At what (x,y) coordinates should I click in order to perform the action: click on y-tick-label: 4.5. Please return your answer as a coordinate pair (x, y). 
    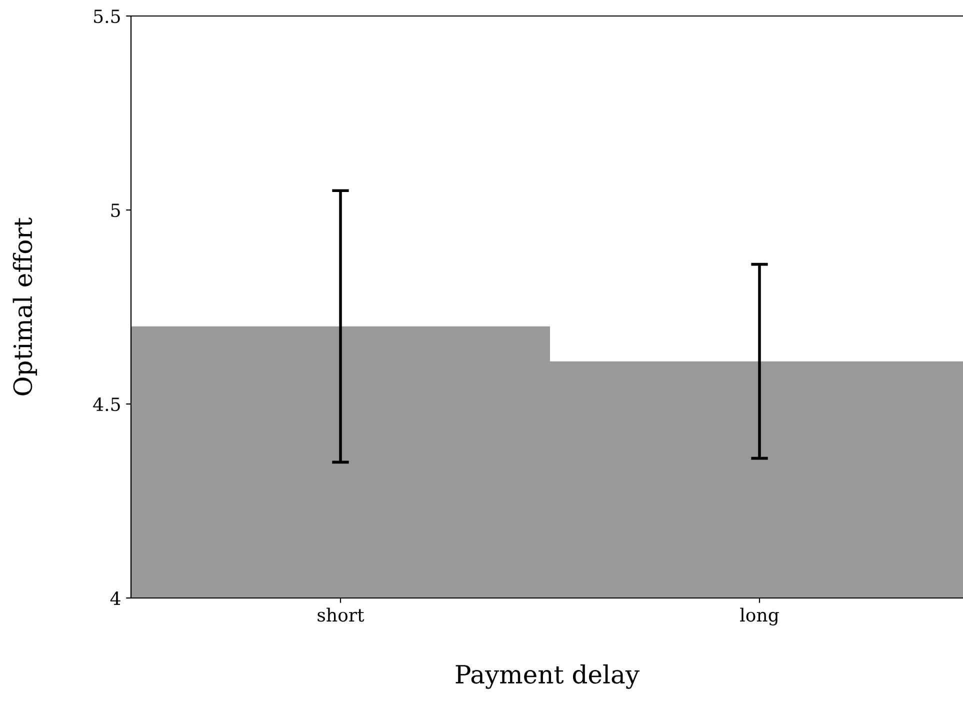
    Looking at the image, I should click on (106, 404).